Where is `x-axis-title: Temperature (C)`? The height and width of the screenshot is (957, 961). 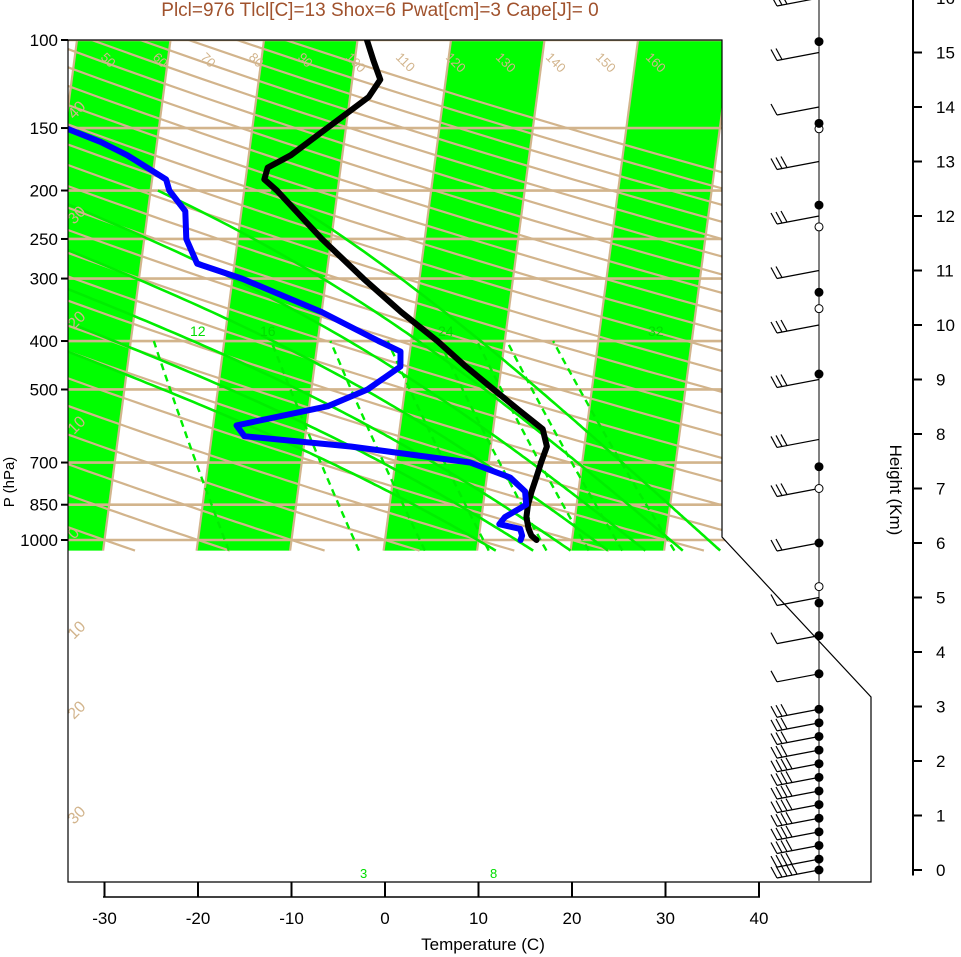
x-axis-title: Temperature (C) is located at coordinates (483, 944).